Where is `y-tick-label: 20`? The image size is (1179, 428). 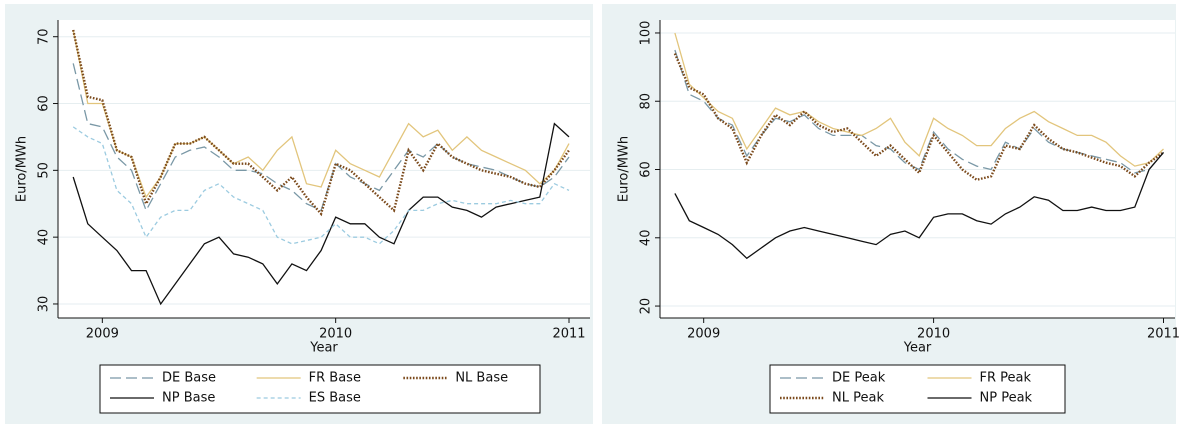 y-tick-label: 20 is located at coordinates (646, 306).